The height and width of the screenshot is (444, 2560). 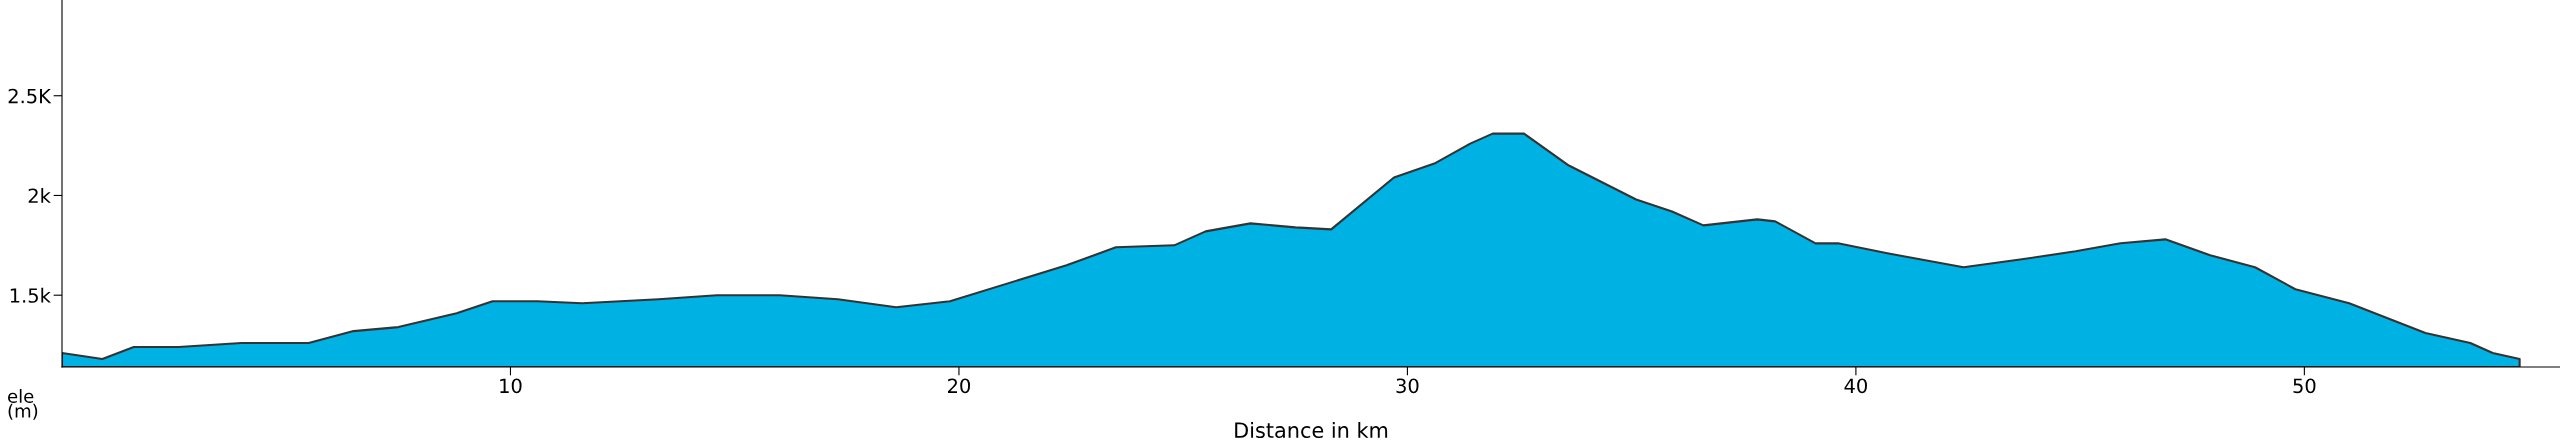 What do you see at coordinates (959, 386) in the screenshot?
I see `x-tick-label: 20` at bounding box center [959, 386].